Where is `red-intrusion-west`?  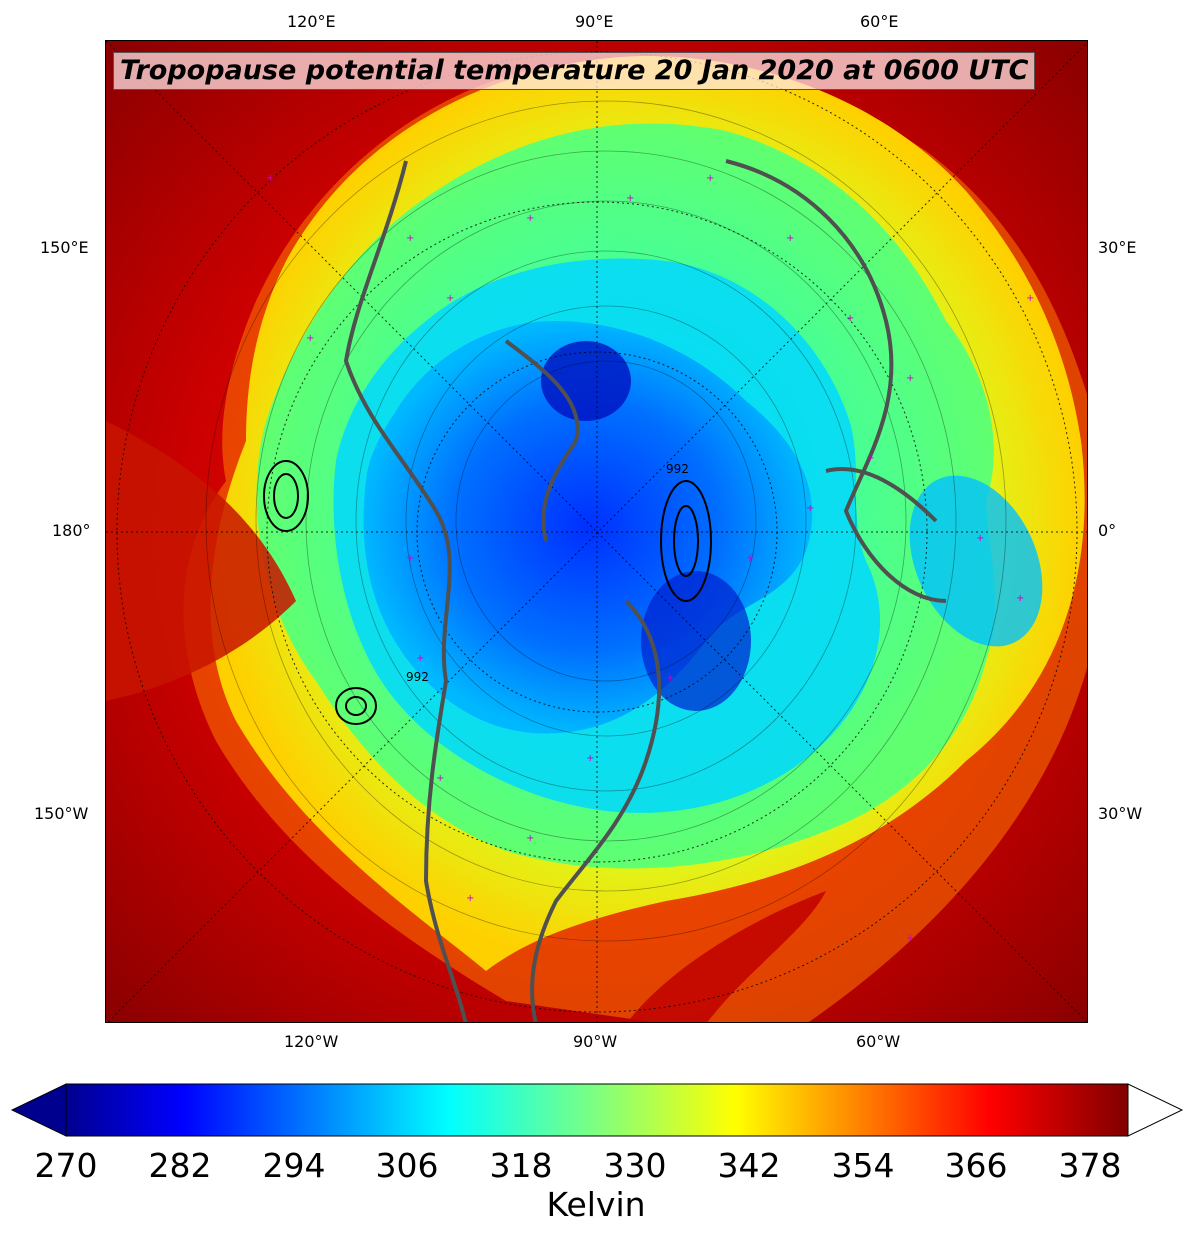
red-intrusion-west is located at coordinates (201, 561).